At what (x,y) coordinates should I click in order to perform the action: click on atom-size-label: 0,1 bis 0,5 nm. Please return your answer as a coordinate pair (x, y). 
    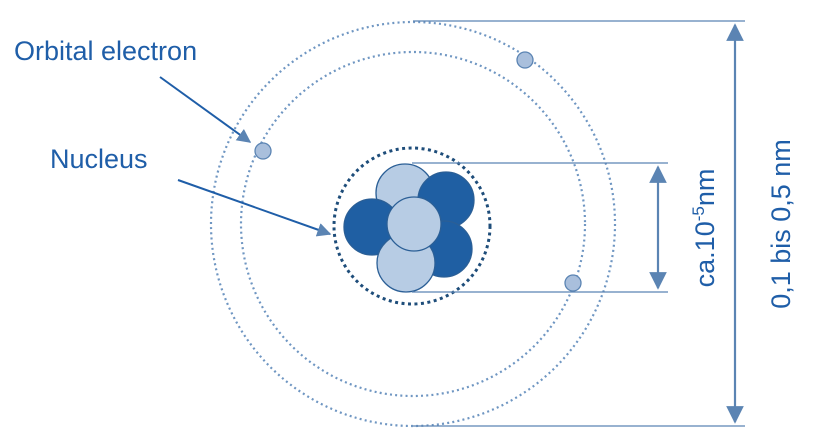
    Looking at the image, I should click on (781, 224).